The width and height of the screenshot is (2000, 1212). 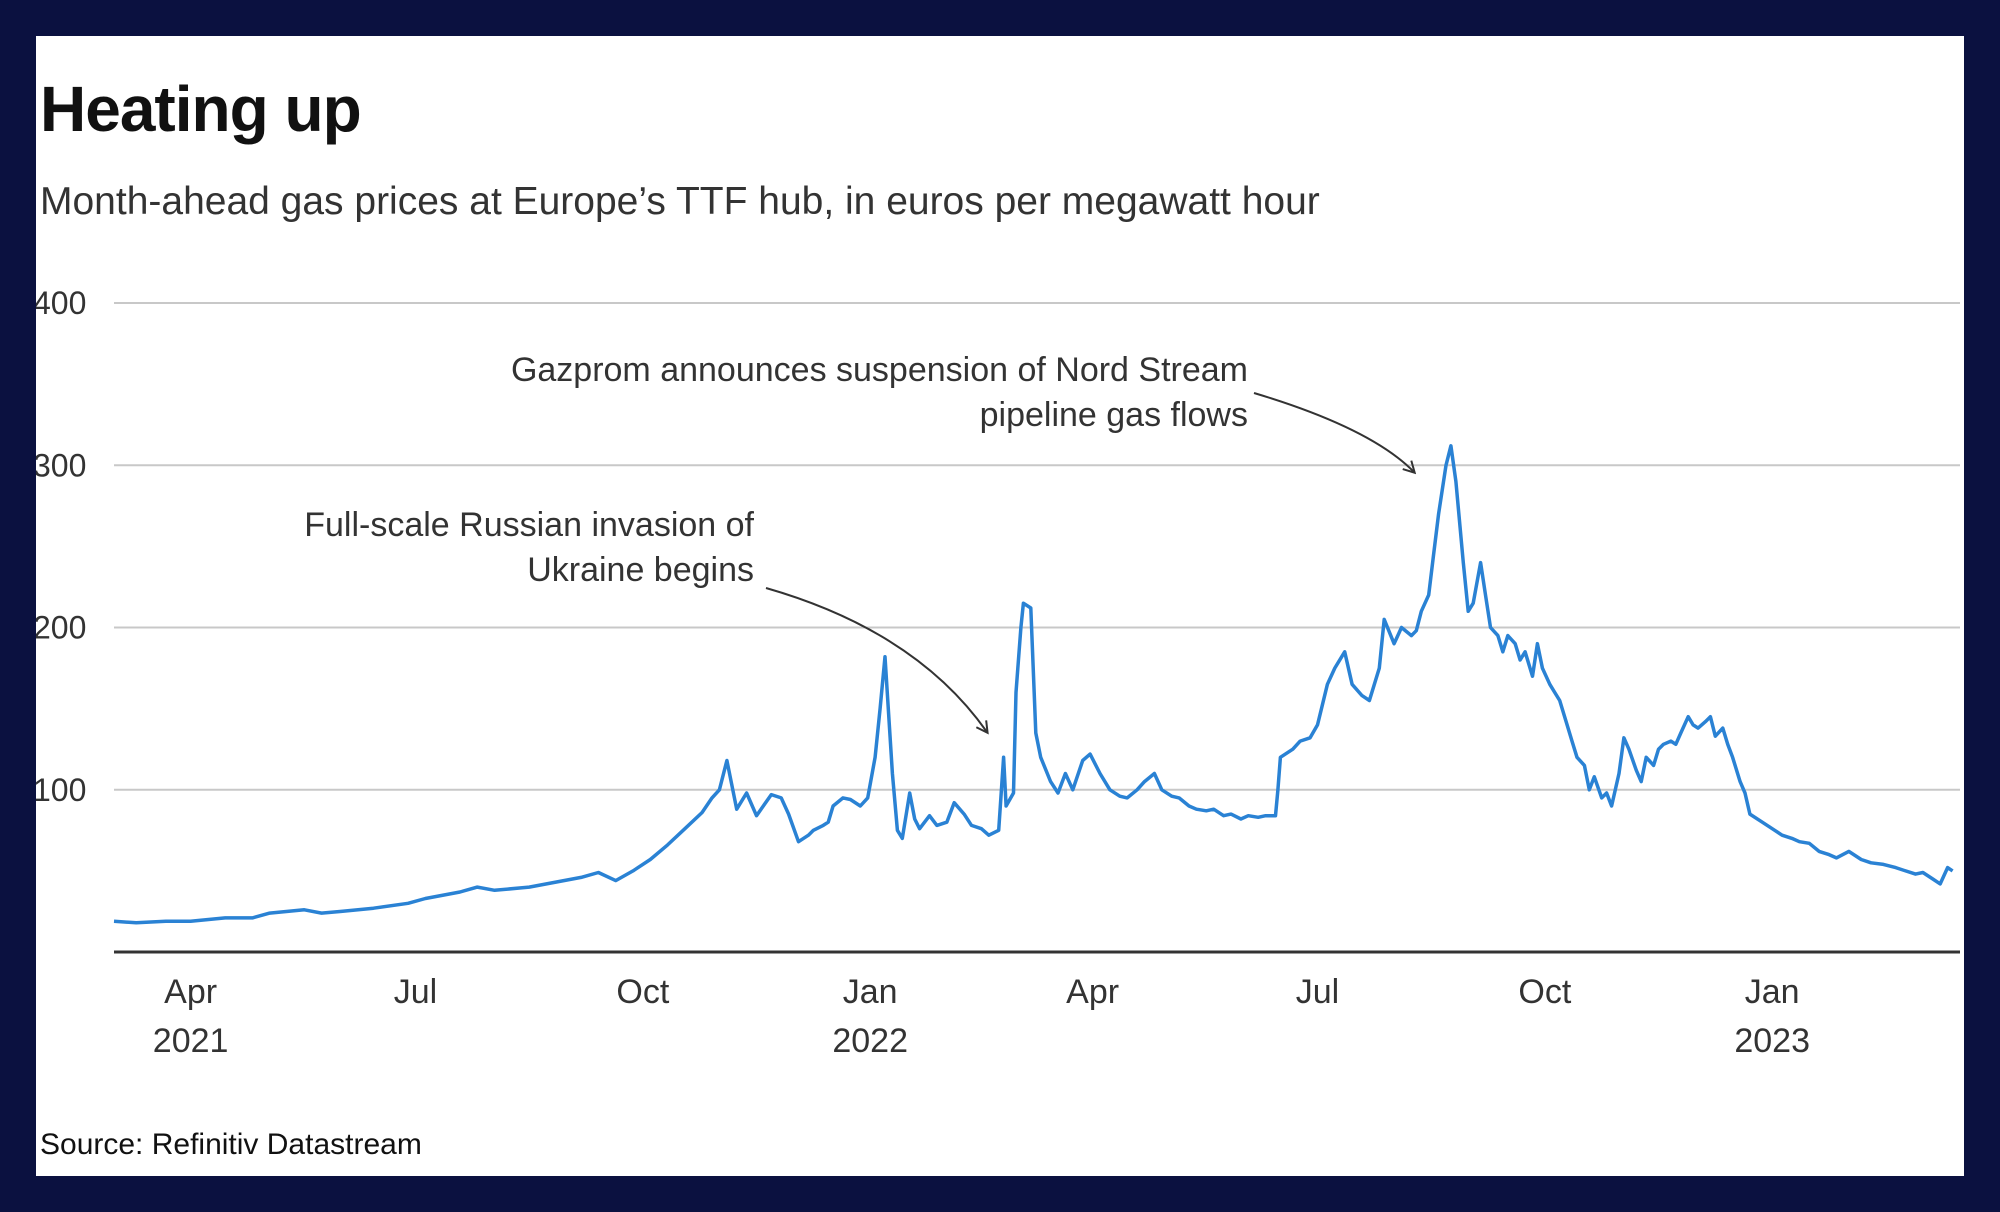 What do you see at coordinates (870, 992) in the screenshot?
I see `x-tick-label-3: Jan` at bounding box center [870, 992].